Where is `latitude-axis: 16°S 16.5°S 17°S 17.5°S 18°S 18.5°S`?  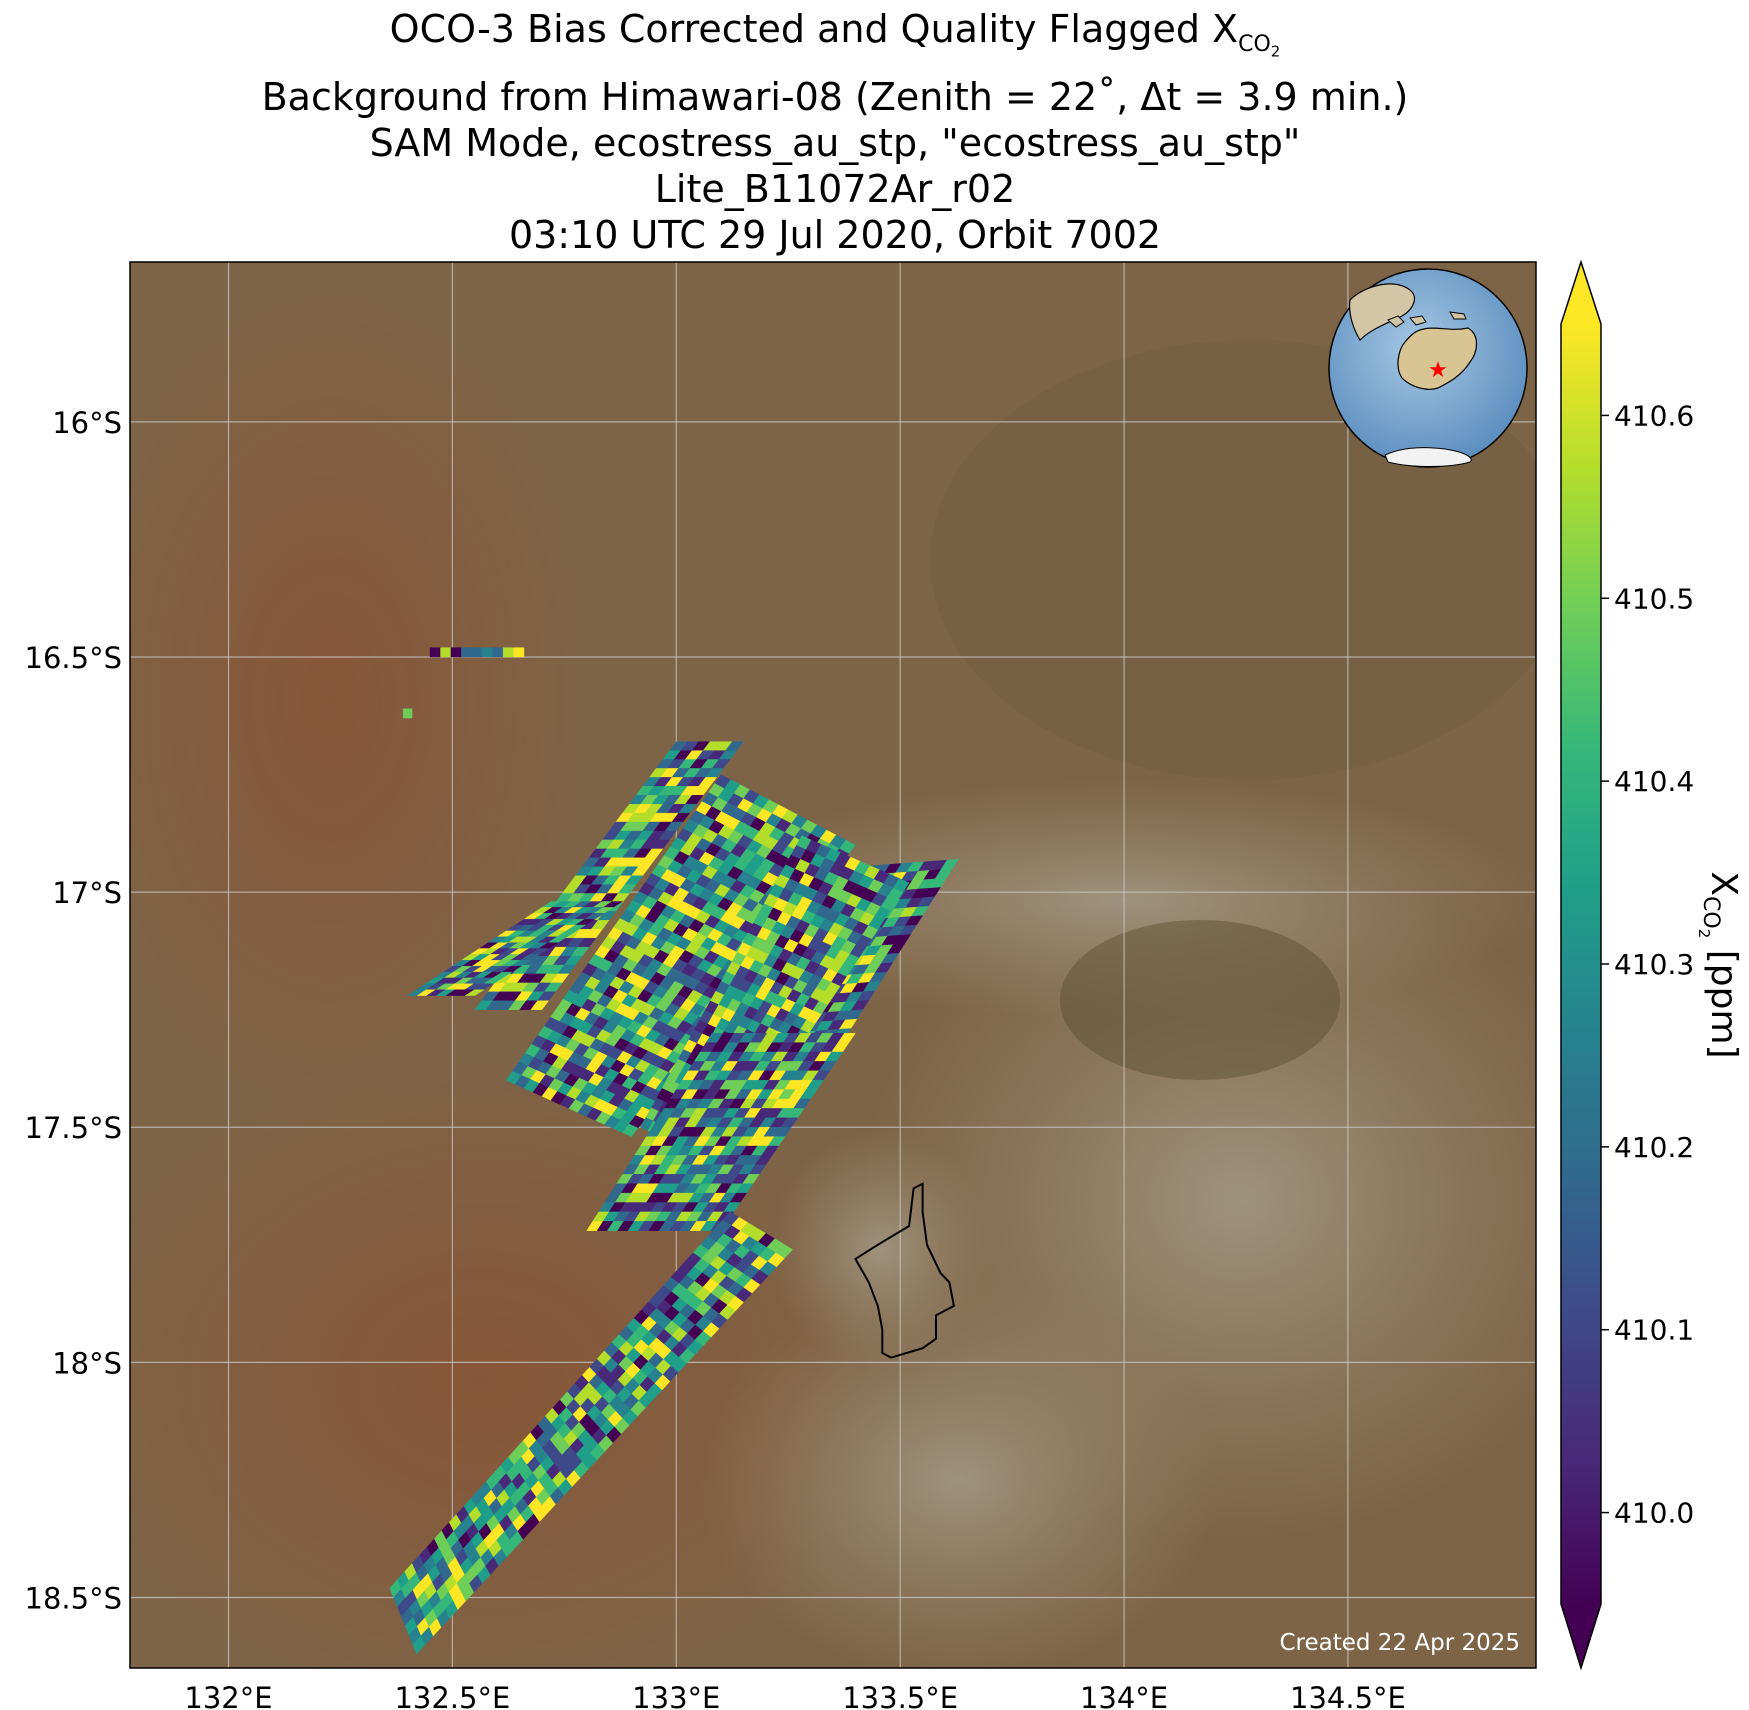 latitude-axis: 16°S 16.5°S 17°S 17.5°S 18°S 18.5°S is located at coordinates (73, 1011).